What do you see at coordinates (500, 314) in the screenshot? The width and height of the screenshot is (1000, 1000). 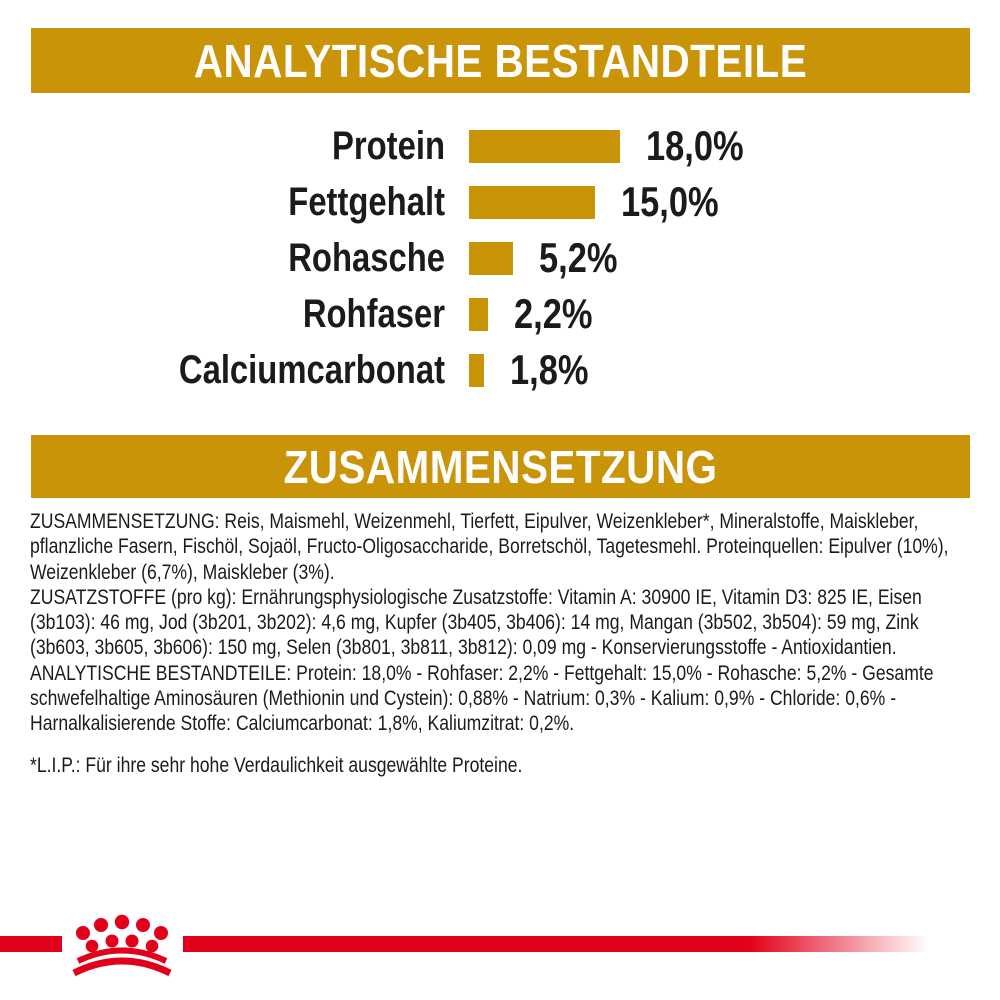 I see `chart-row: Rohfaser 2,2%` at bounding box center [500, 314].